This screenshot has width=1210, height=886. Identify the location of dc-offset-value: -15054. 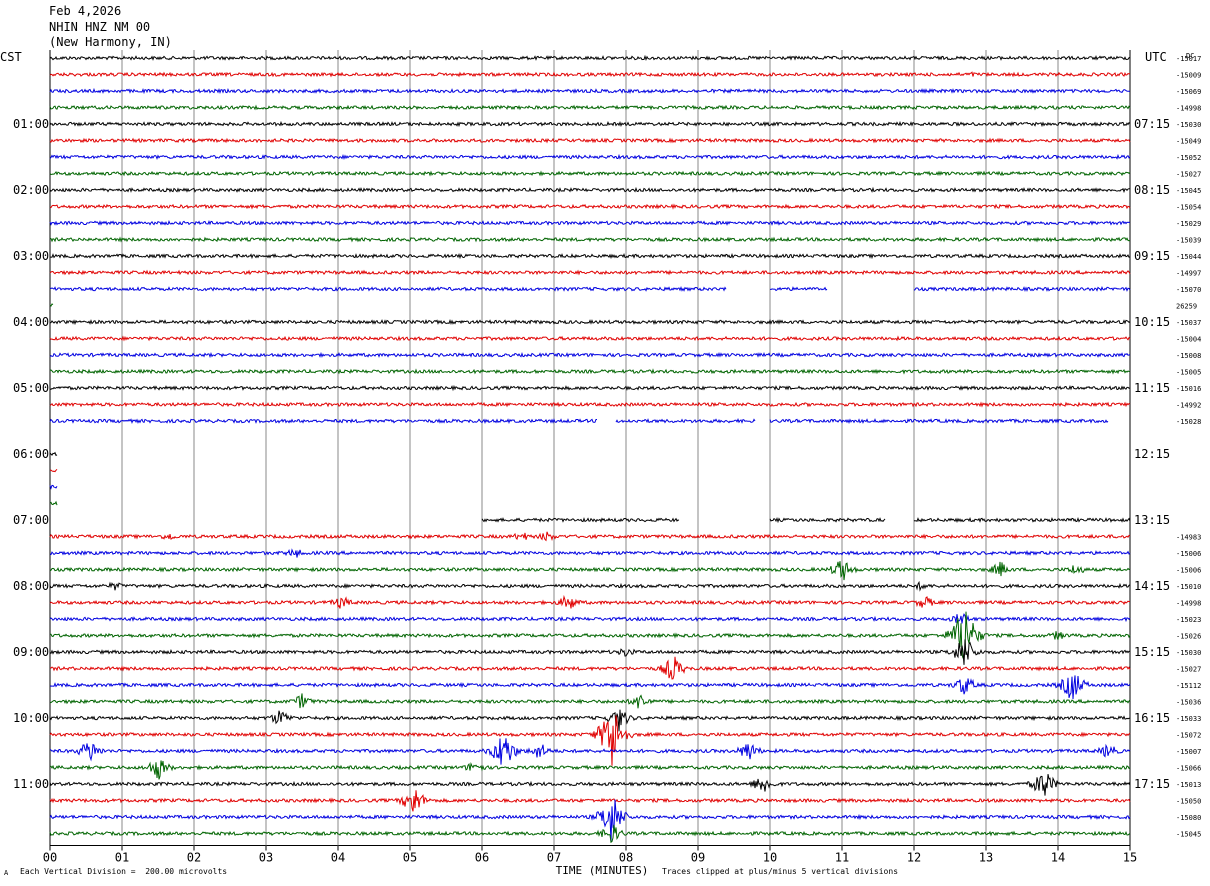
(1188, 208).